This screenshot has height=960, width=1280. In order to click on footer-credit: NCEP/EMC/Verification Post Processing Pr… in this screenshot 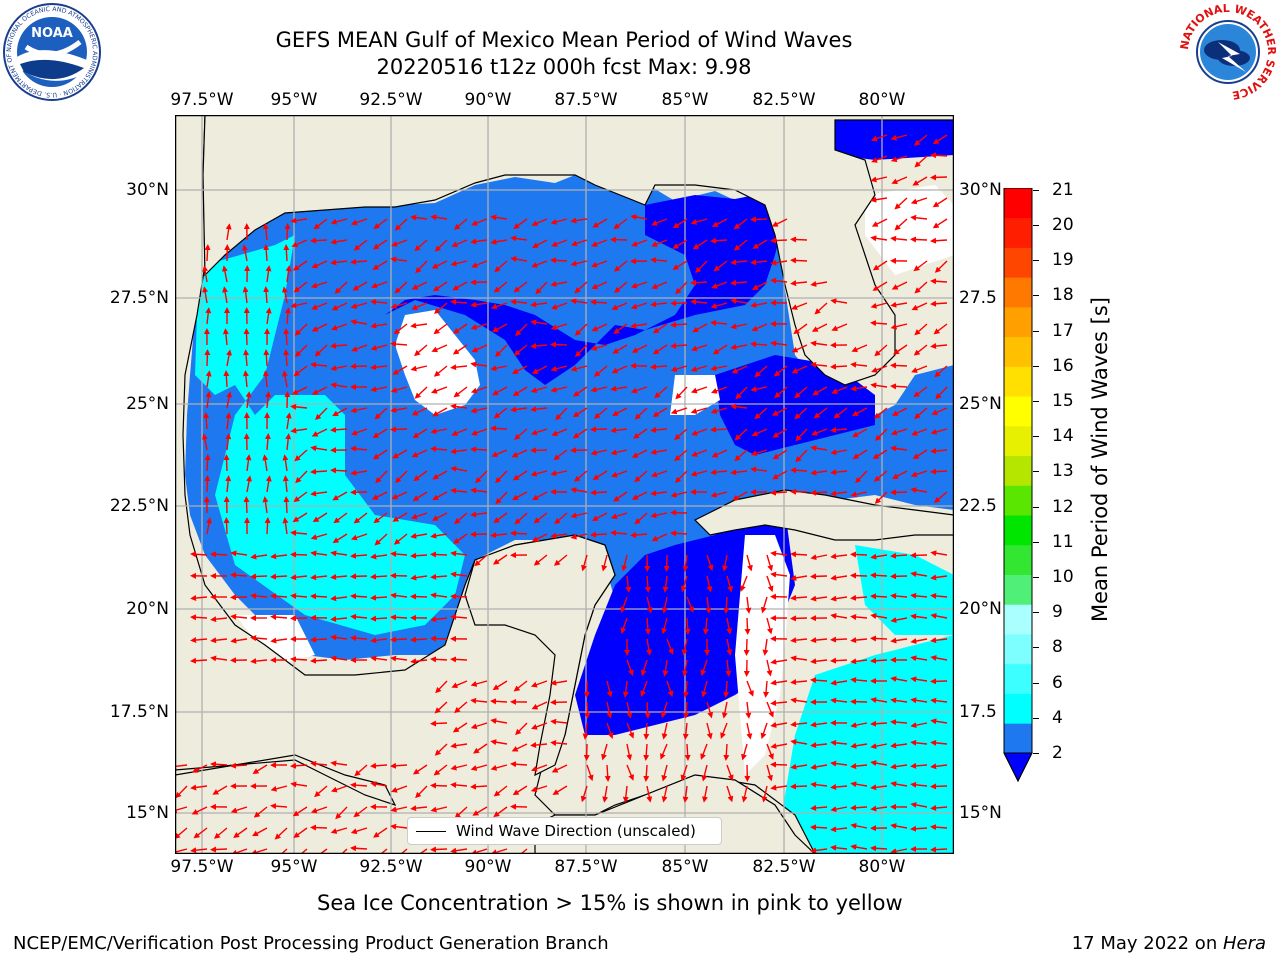, I will do `click(311, 943)`.